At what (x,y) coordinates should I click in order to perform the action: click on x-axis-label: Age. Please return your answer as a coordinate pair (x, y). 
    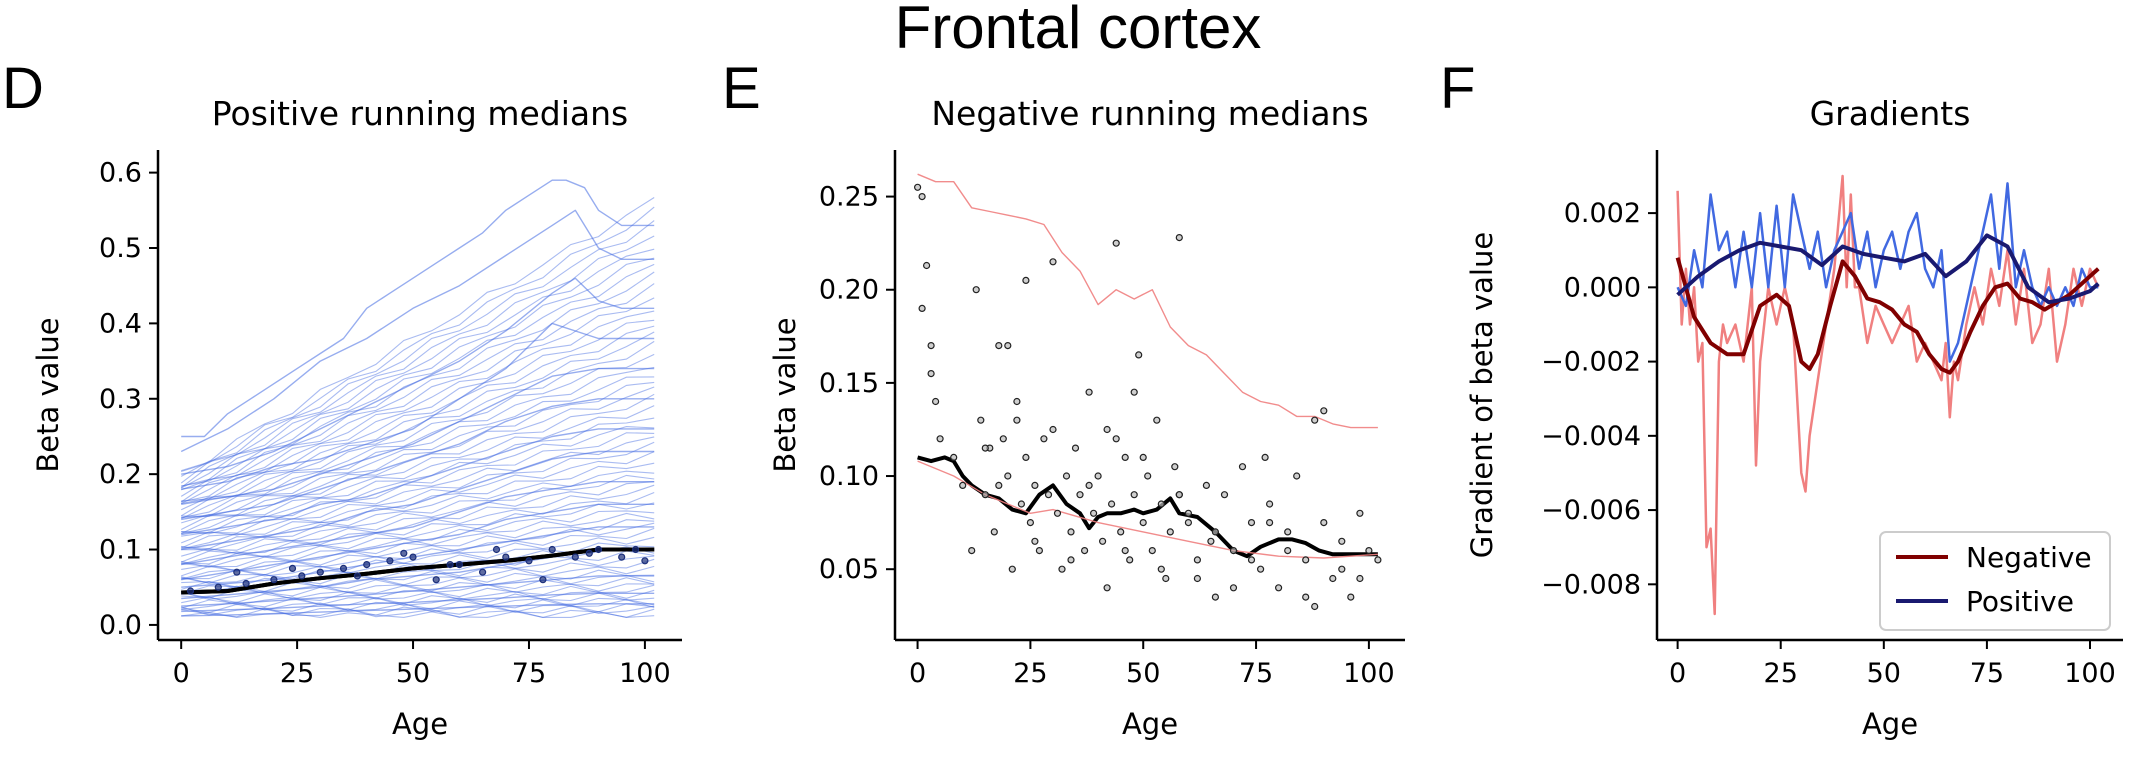
    Looking at the image, I should click on (1150, 724).